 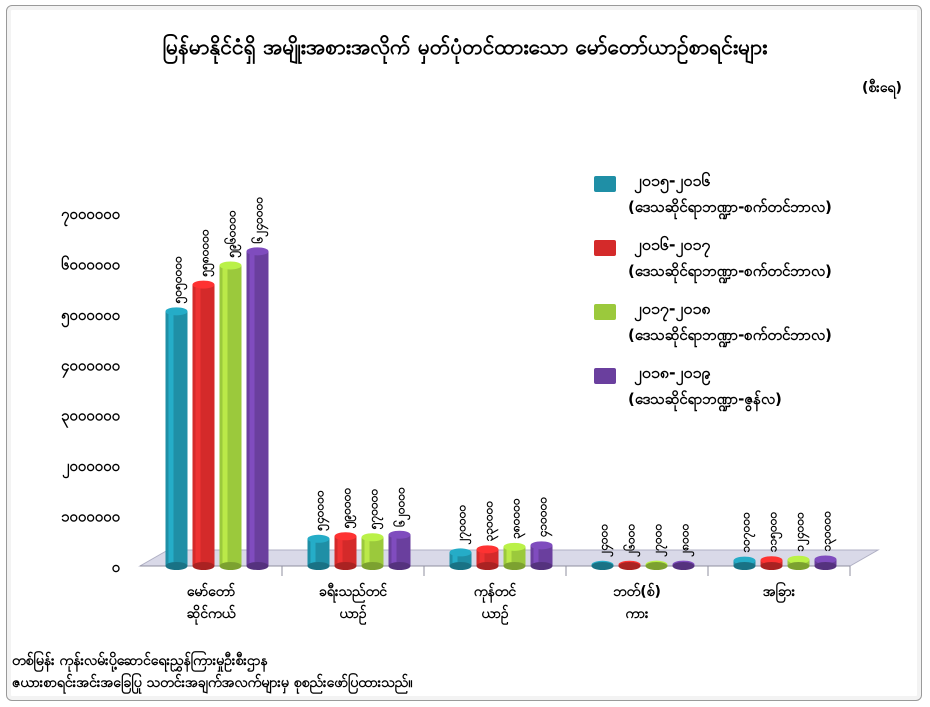 I want to click on bar-value-label: ၁၂၄၀၀၀, so click(x=802, y=532).